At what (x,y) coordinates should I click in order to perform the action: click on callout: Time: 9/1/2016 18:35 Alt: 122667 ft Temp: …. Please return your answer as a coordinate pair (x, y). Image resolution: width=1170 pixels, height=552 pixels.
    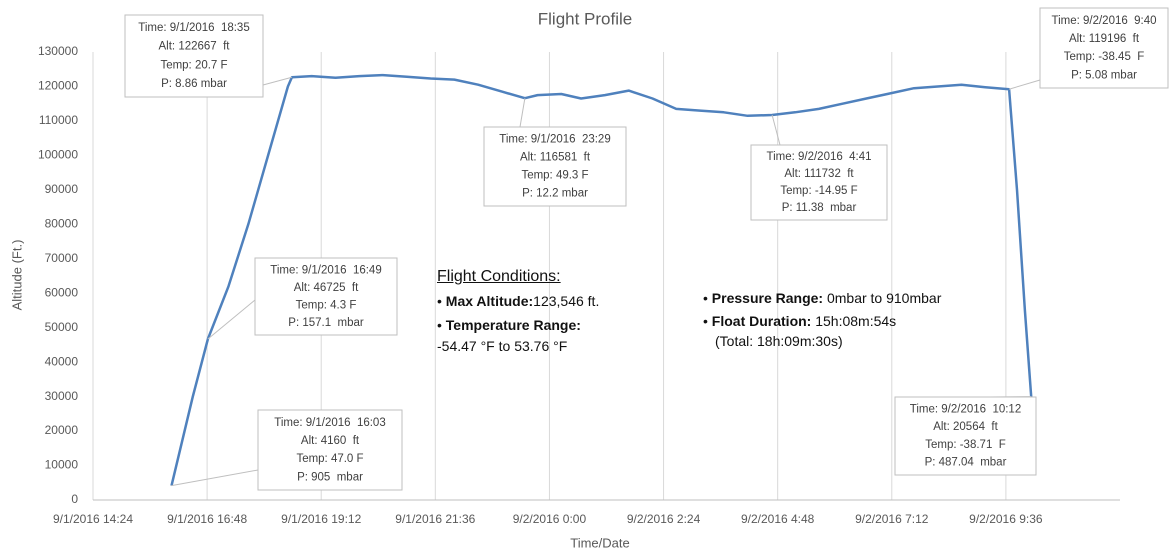
    Looking at the image, I should click on (208, 56).